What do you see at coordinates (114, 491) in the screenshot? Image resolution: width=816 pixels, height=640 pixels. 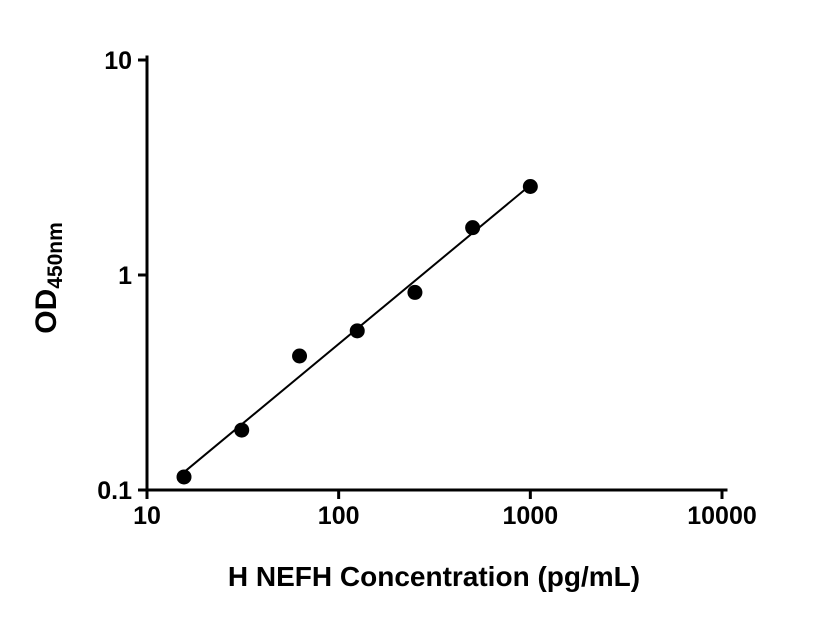 I see `y-tick-label: 0.1` at bounding box center [114, 491].